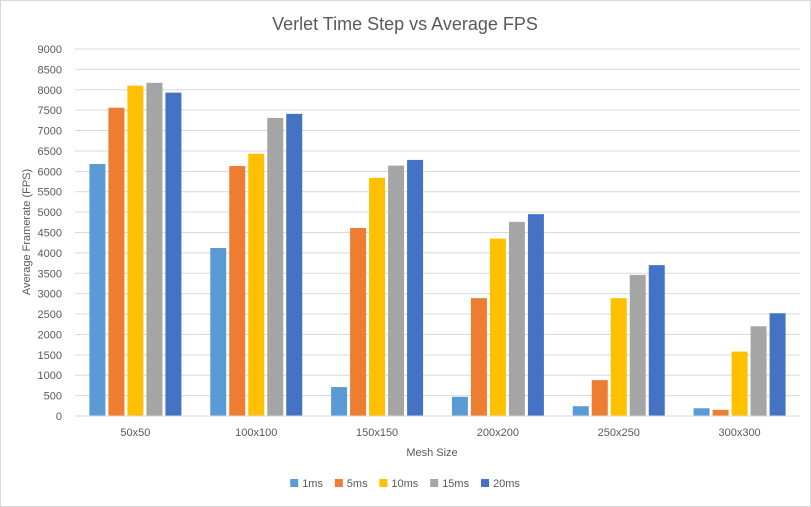  What do you see at coordinates (739, 383) in the screenshot?
I see `bar-10ms-300x300` at bounding box center [739, 383].